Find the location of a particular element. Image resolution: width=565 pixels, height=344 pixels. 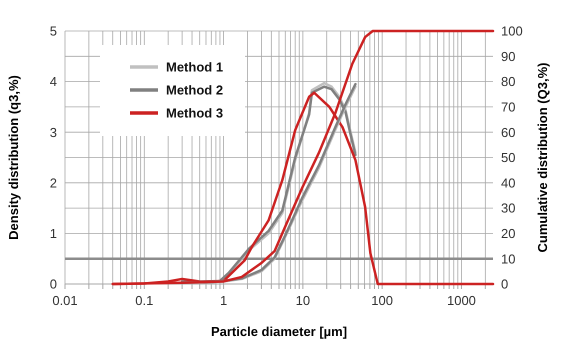

x-tick-label: 0.1 is located at coordinates (144, 300).